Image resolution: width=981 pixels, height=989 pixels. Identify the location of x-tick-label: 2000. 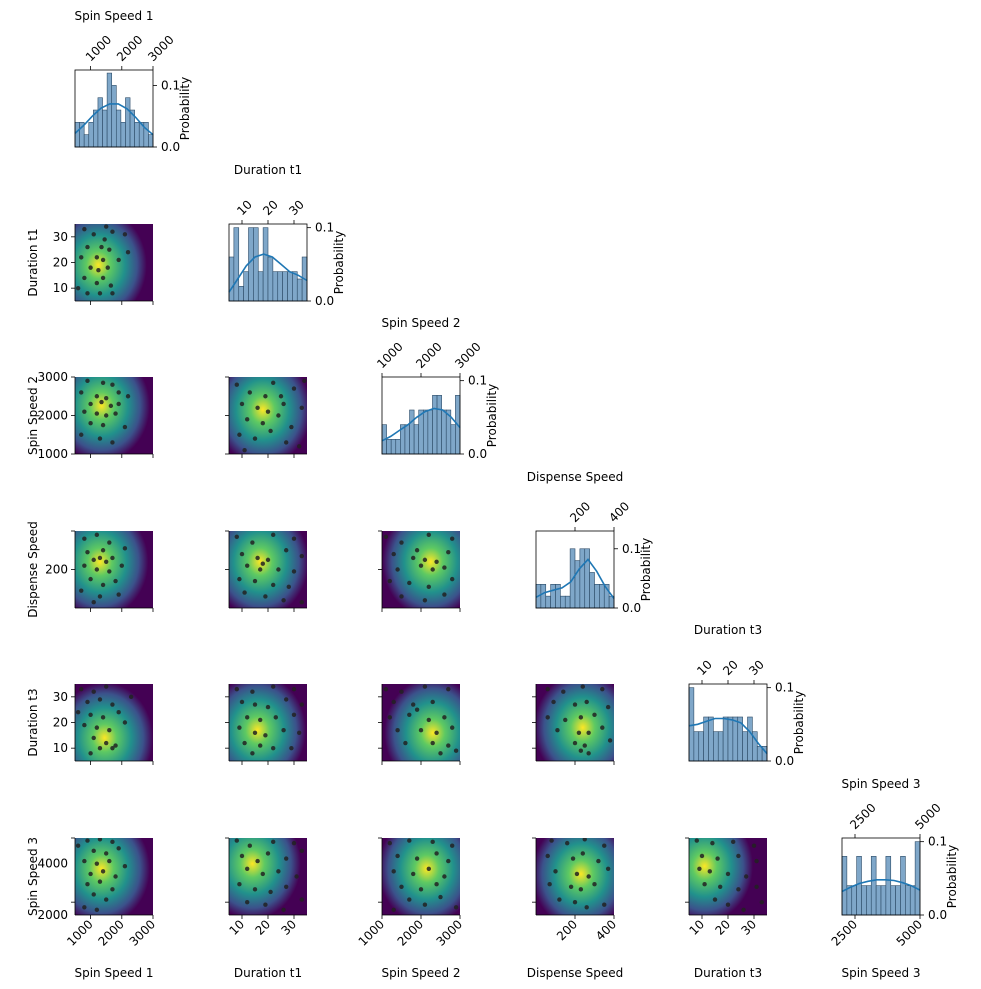
(428, 355).